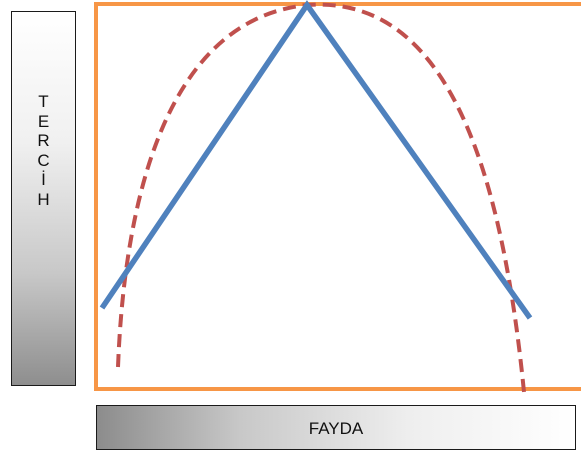 This screenshot has height=453, width=581. What do you see at coordinates (43, 150) in the screenshot?
I see `y-axis-label: T E R C İ H` at bounding box center [43, 150].